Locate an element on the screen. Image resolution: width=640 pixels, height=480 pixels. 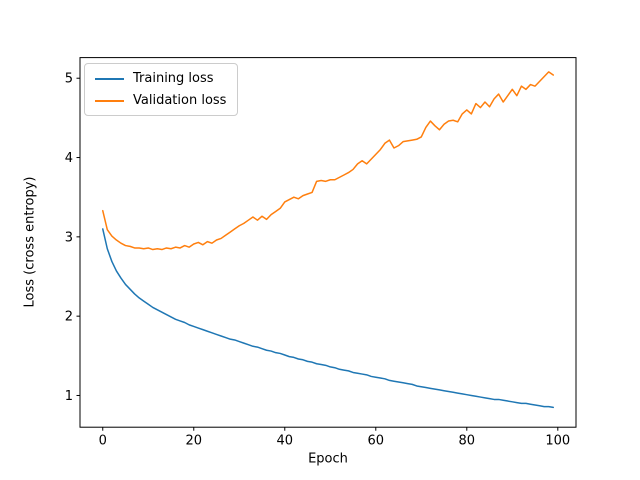
legend: Training loss Validation loss is located at coordinates (161, 89).